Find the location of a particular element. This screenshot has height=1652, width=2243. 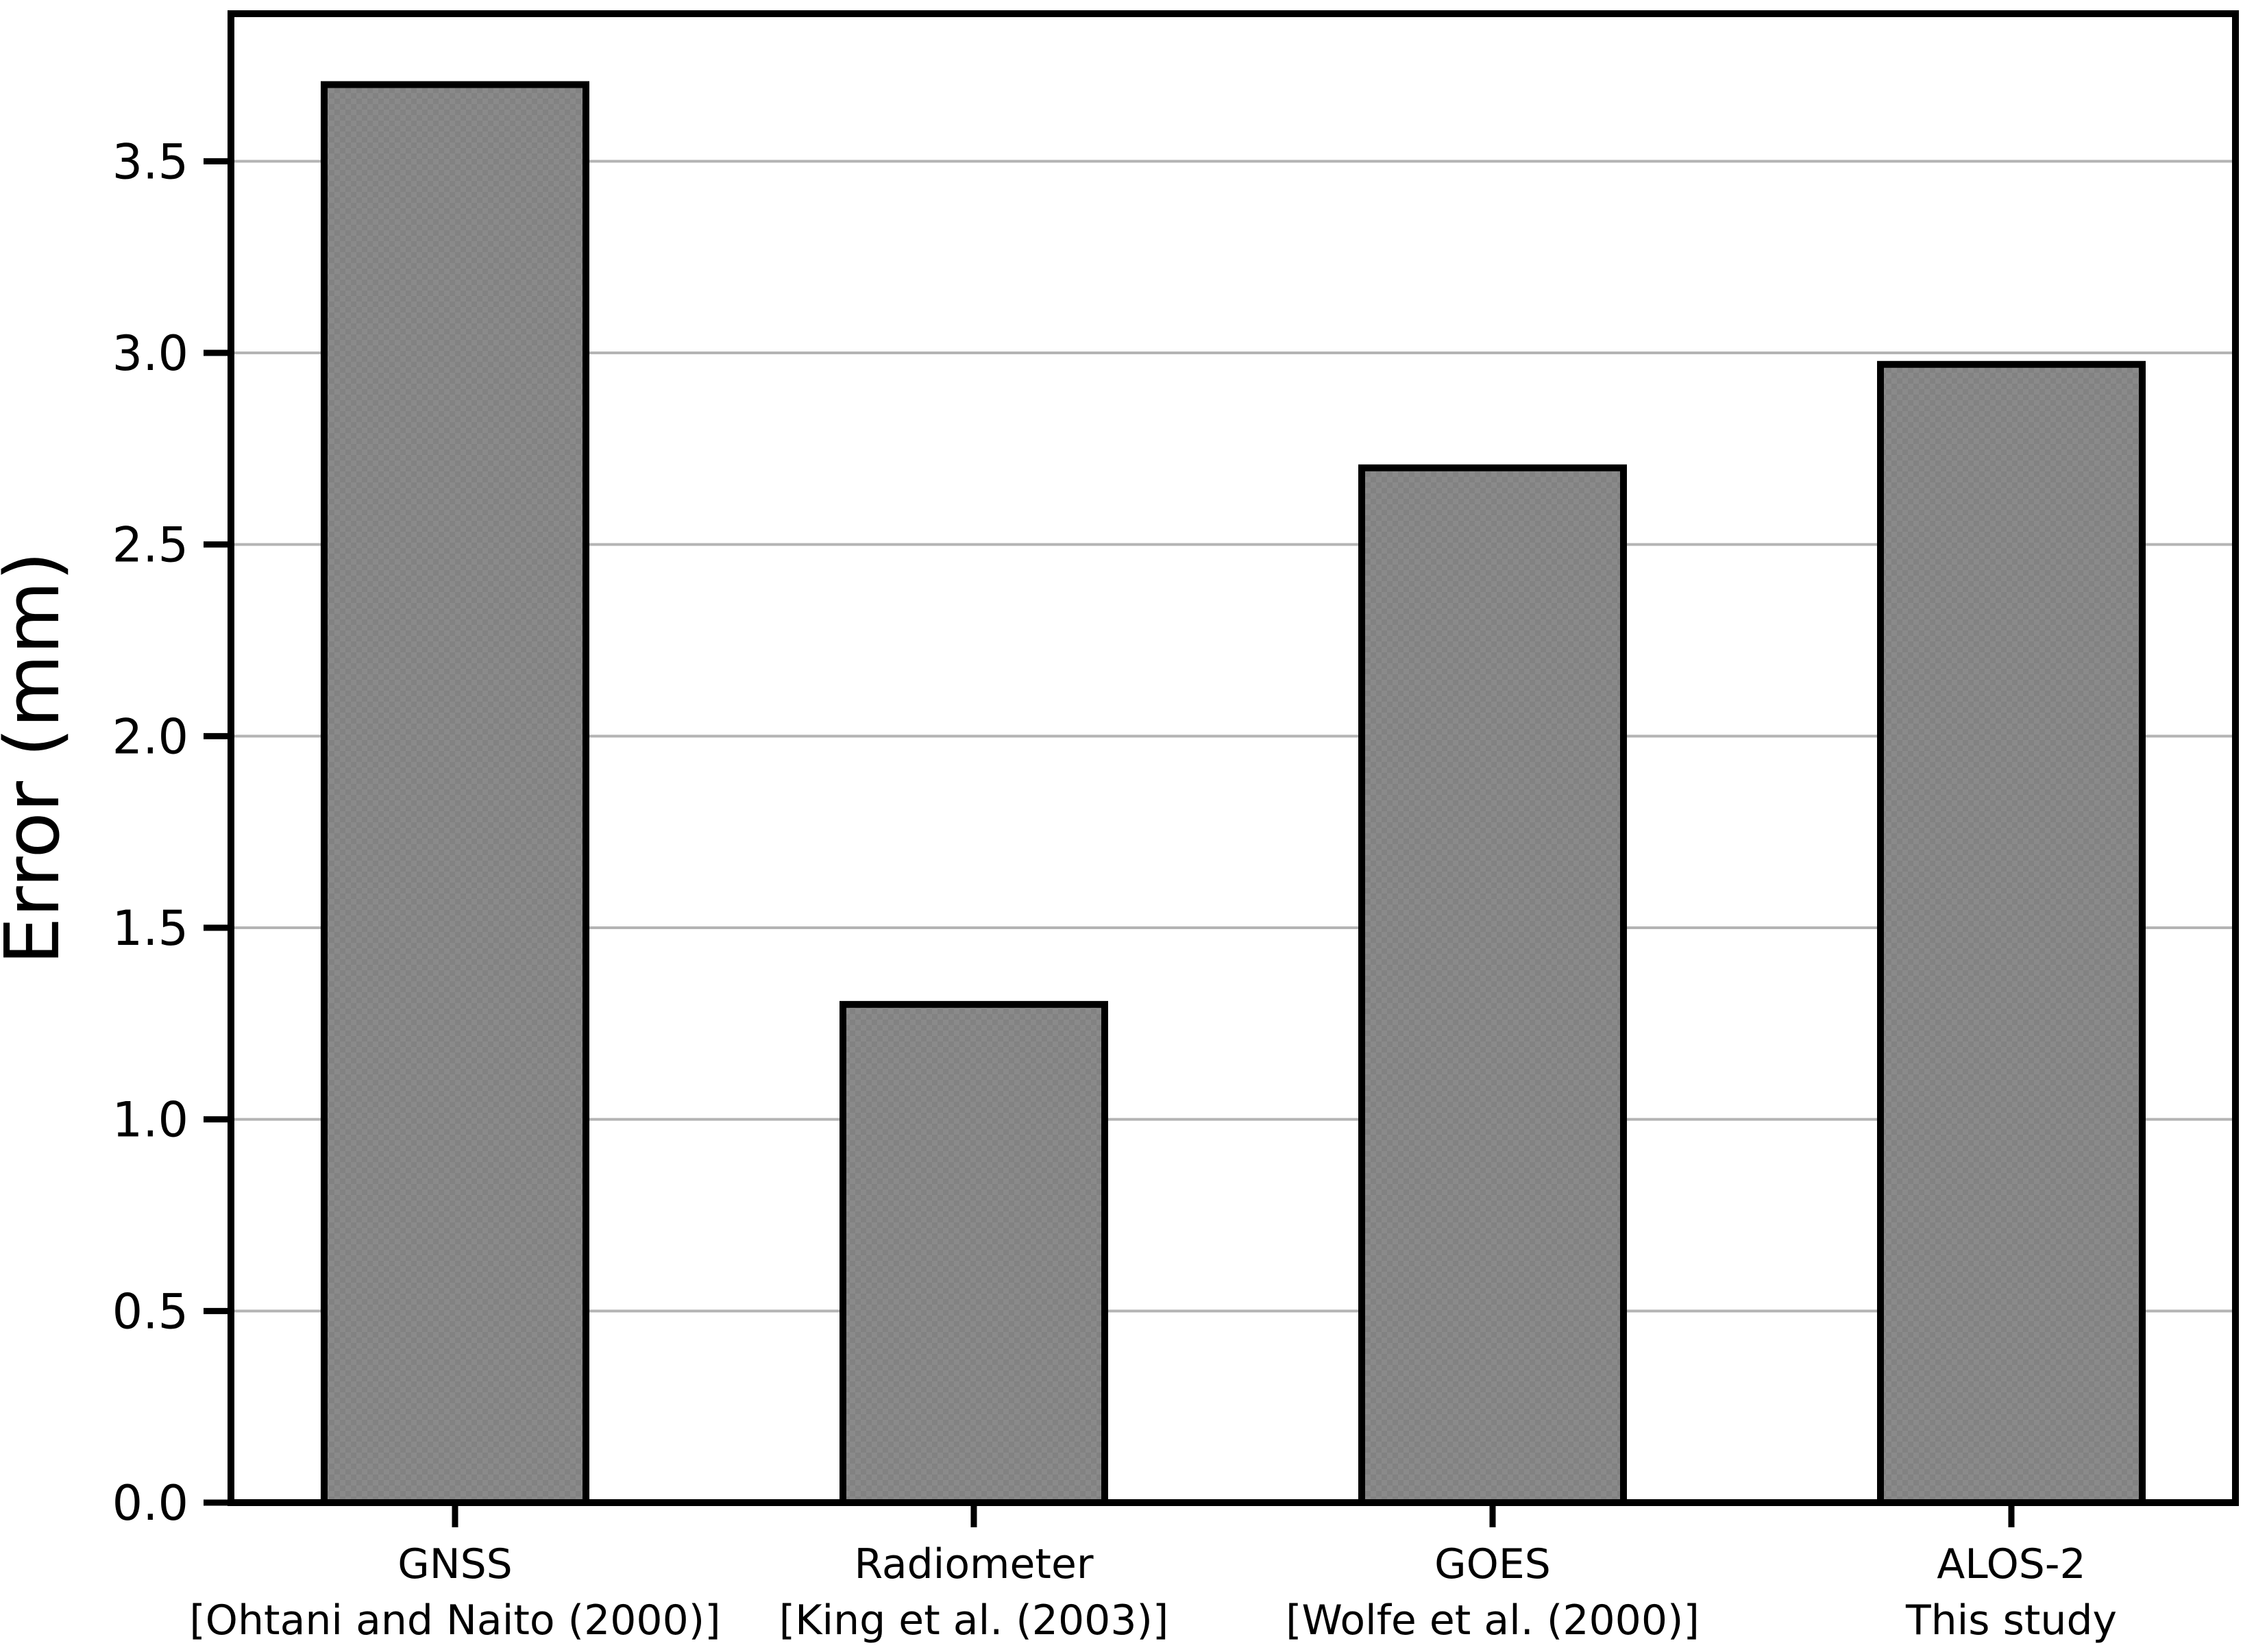

x-tick-sublabel: [Wolfe et al. (2000)] is located at coordinates (1493, 1620).